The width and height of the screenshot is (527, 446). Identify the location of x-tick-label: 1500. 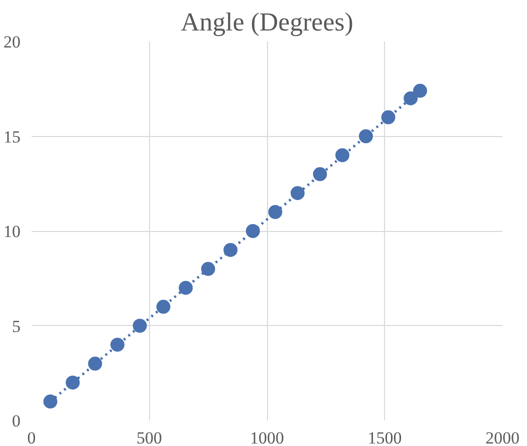
(385, 437).